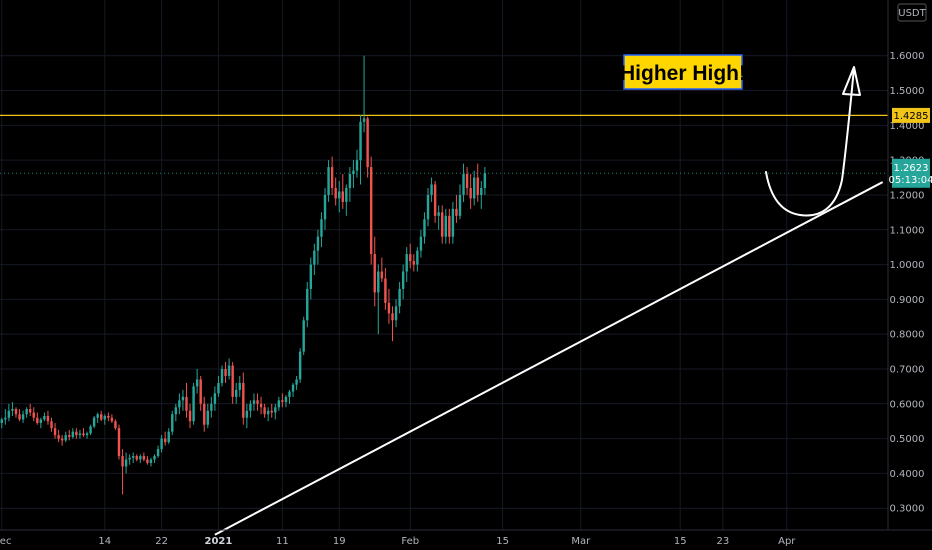 The width and height of the screenshot is (932, 550). What do you see at coordinates (911, 168) in the screenshot?
I see `current-price-label: 1.2623` at bounding box center [911, 168].